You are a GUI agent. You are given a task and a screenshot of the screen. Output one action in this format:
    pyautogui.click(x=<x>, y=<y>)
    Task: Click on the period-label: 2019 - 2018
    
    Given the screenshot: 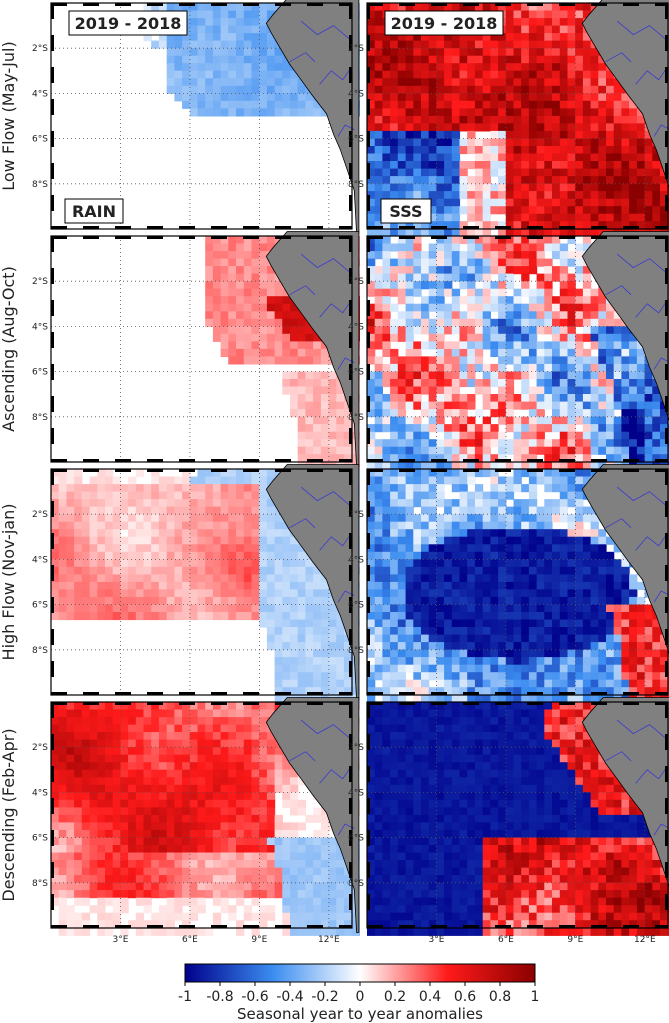 What is the action you would take?
    pyautogui.click(x=128, y=23)
    